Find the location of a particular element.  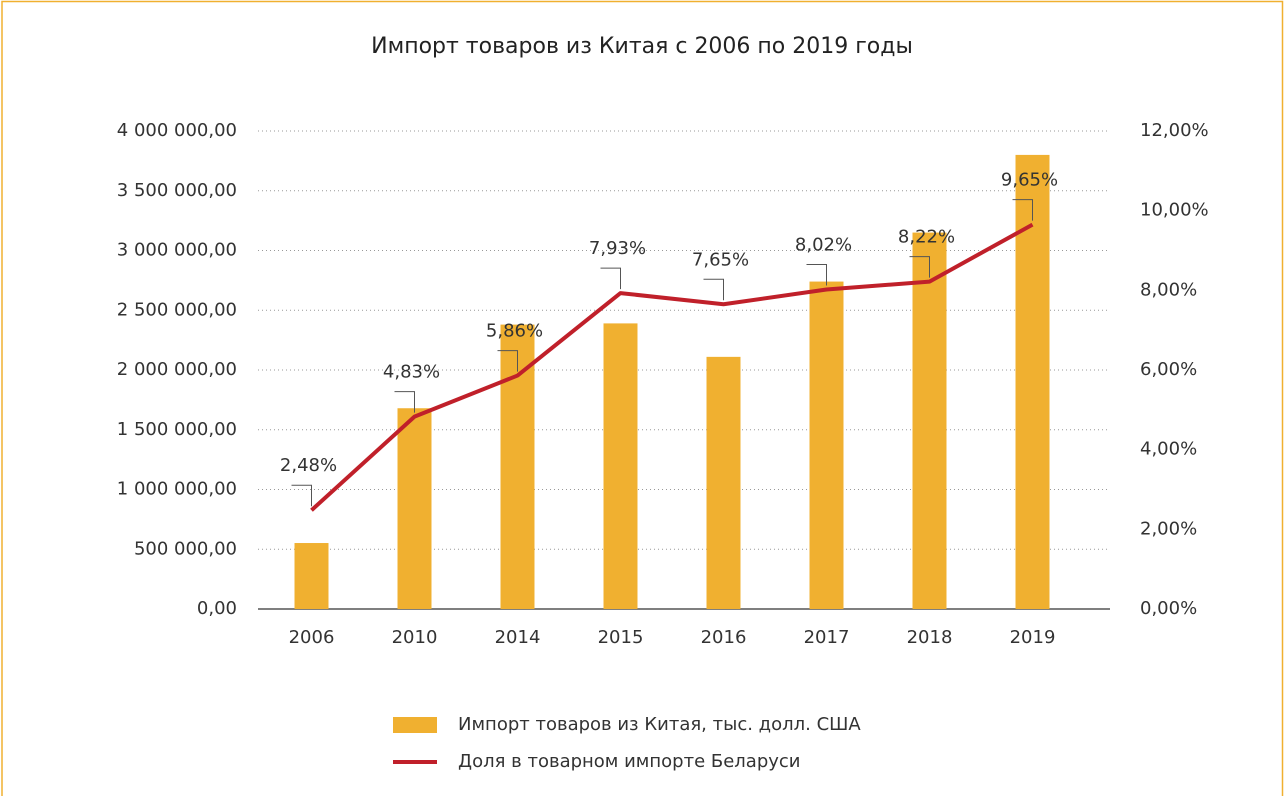

legend-swatch is located at coordinates (415, 725).